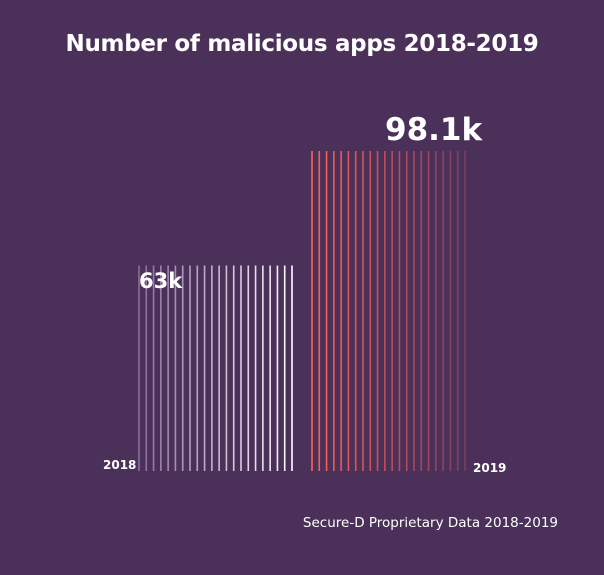 Image resolution: width=604 pixels, height=575 pixels. I want to click on bar-2018, so click(215, 368).